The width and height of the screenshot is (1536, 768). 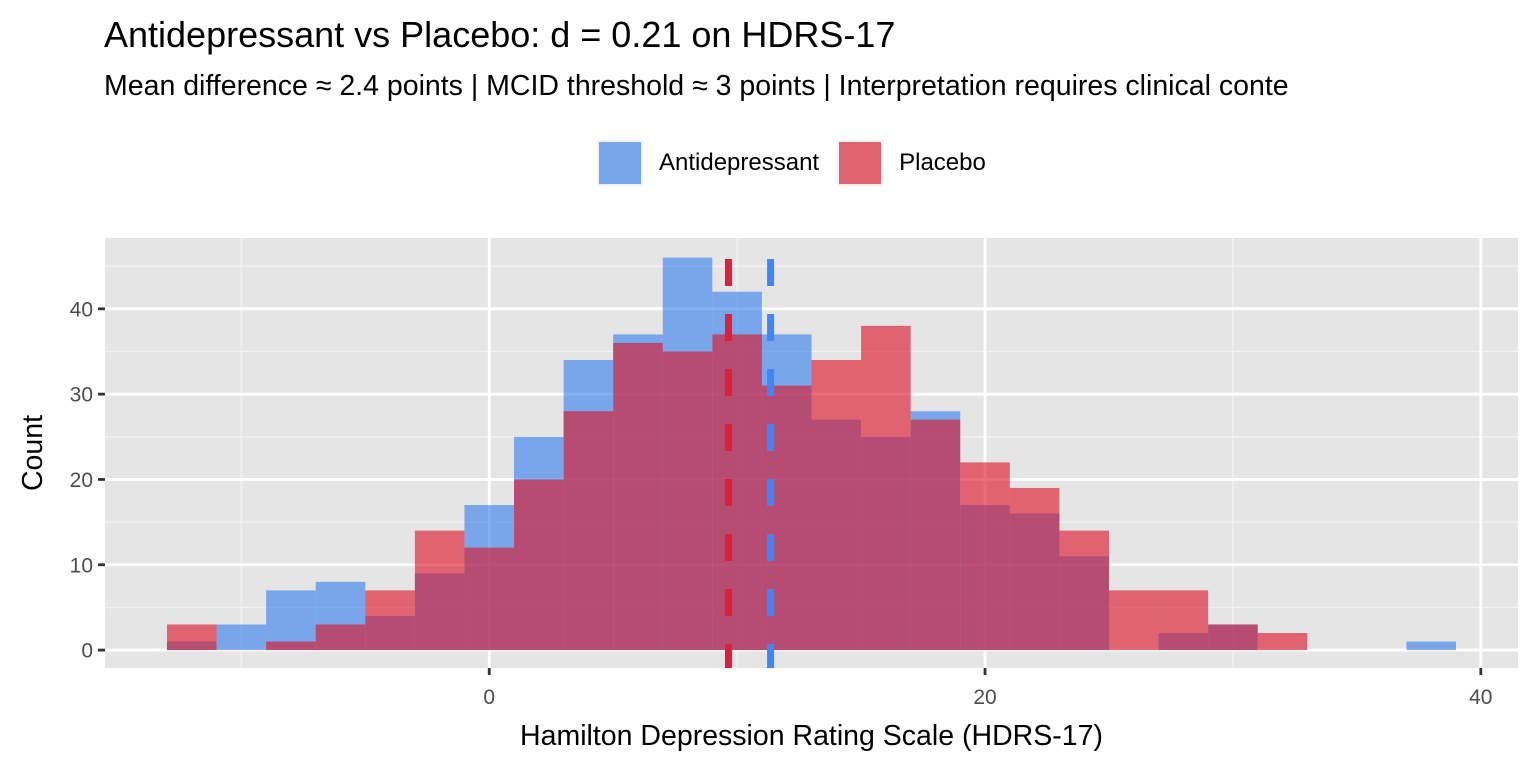 I want to click on legend-item-placebo: Placebo, so click(x=911, y=163).